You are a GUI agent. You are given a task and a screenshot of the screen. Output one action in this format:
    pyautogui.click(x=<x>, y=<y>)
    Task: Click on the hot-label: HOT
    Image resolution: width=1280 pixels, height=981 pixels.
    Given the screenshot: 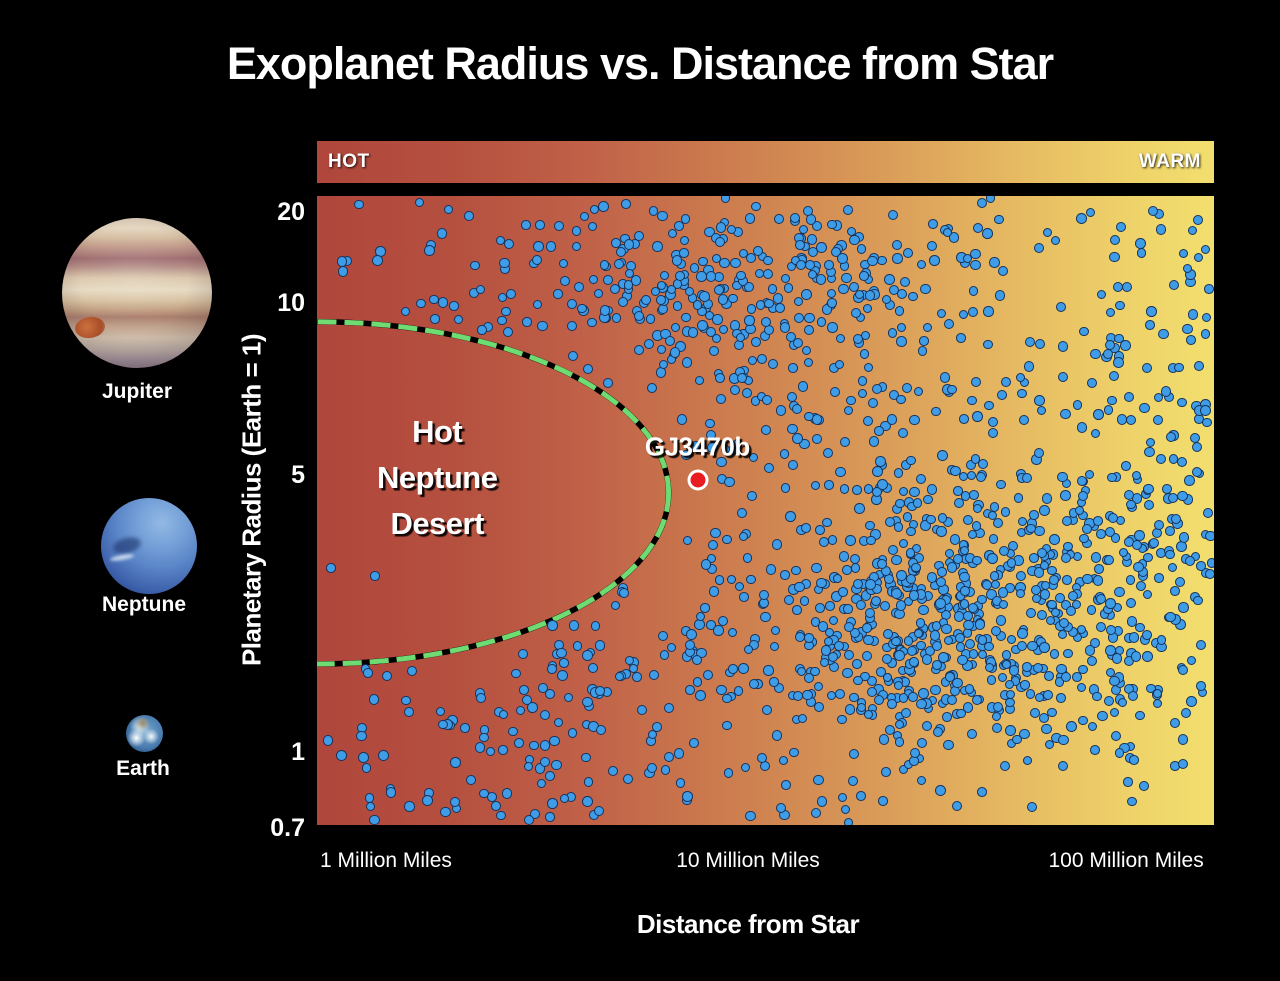 What is the action you would take?
    pyautogui.click(x=349, y=161)
    